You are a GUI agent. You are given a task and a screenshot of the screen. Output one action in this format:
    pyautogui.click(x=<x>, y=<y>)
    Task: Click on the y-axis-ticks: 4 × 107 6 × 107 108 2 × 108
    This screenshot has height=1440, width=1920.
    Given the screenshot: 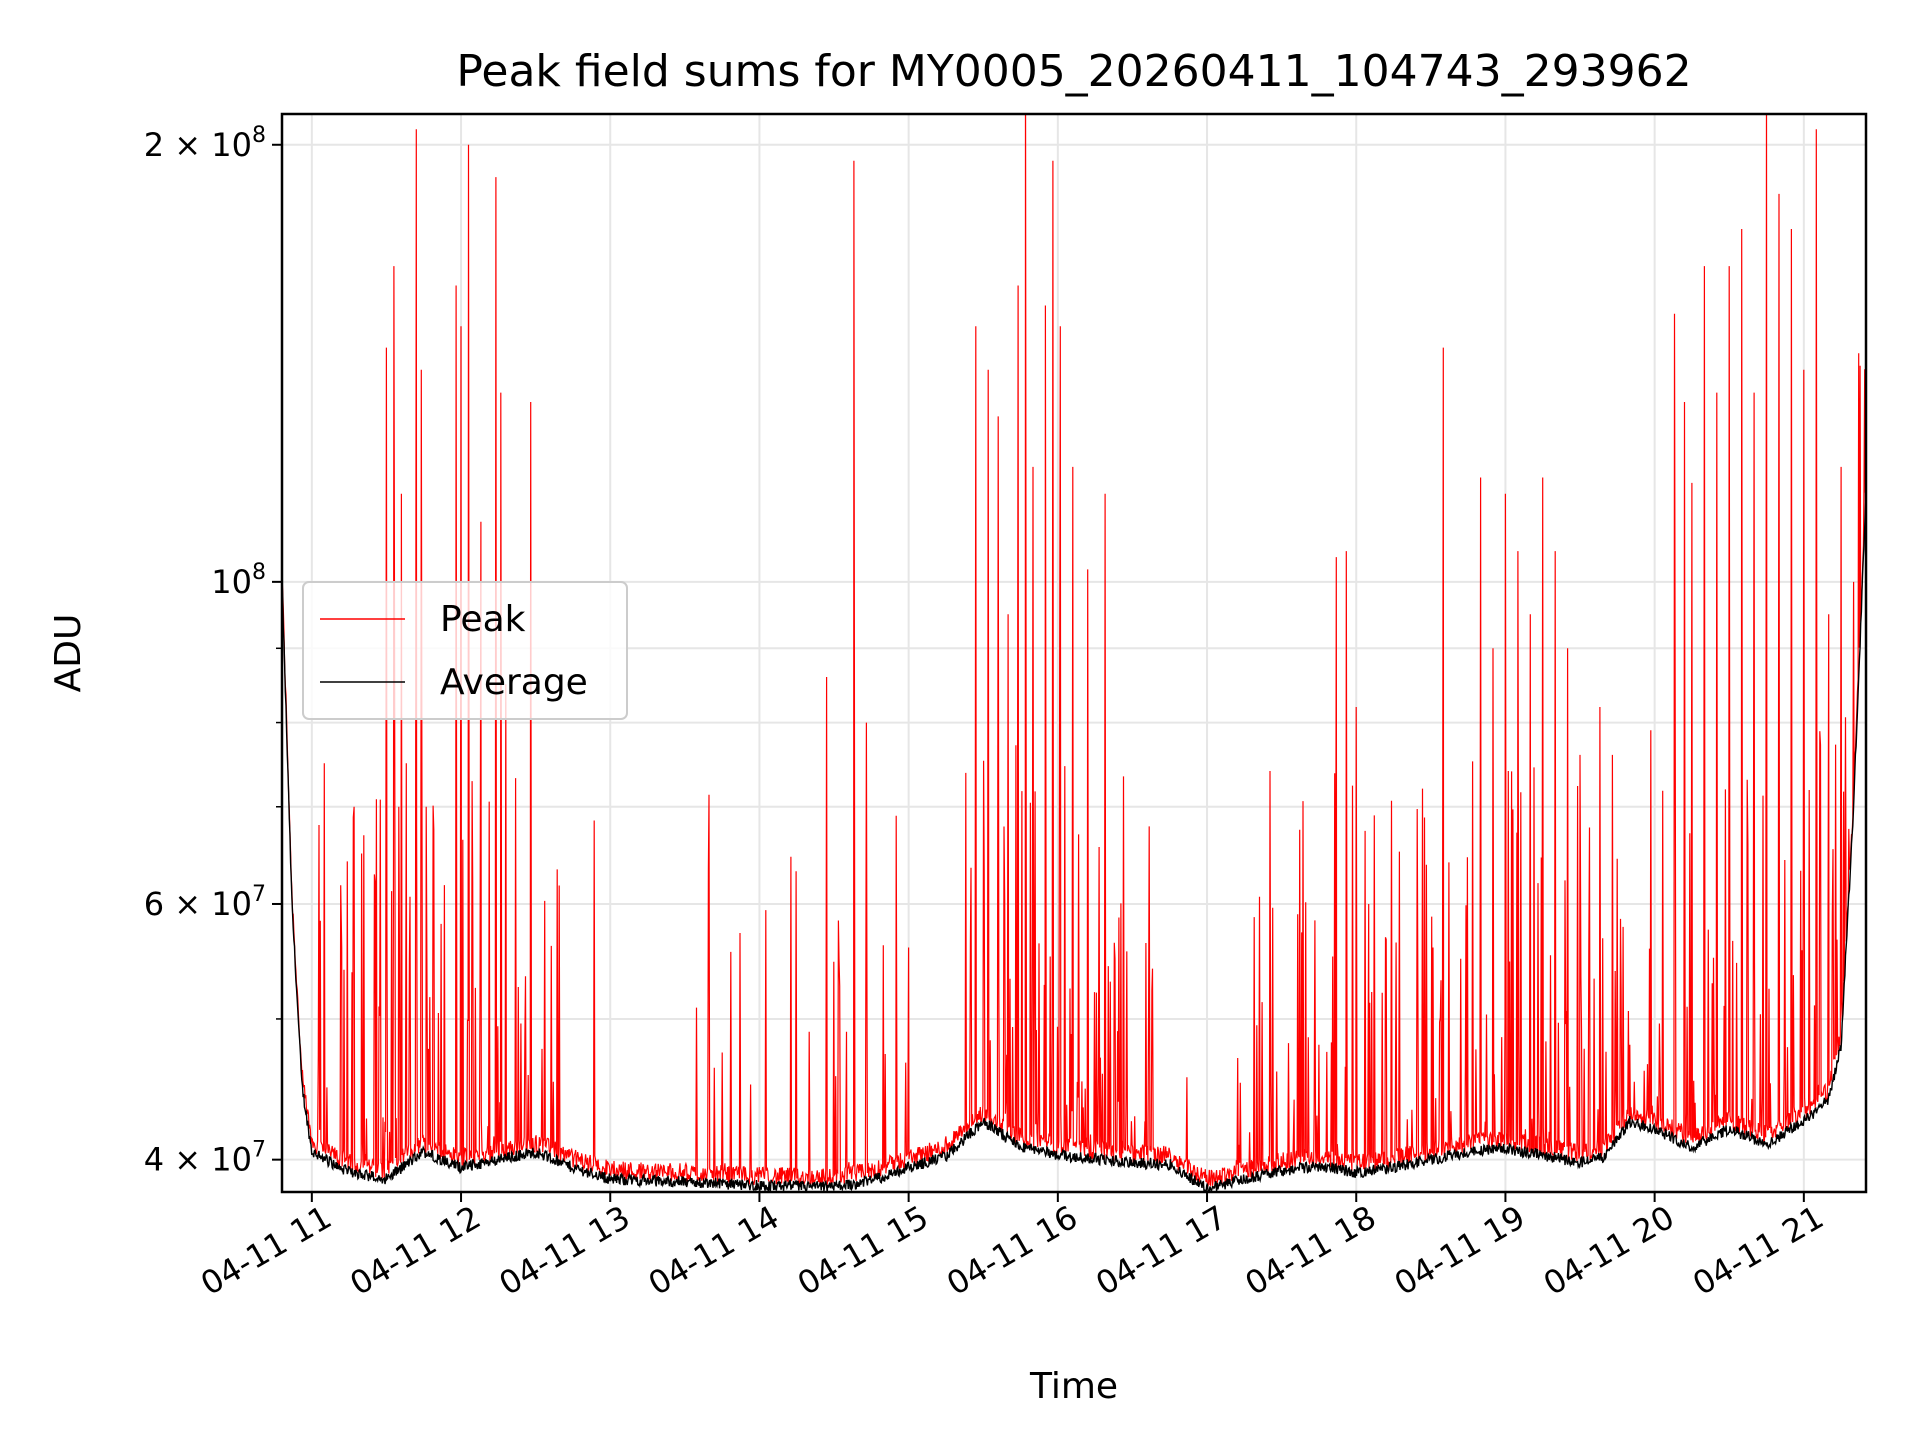 What is the action you would take?
    pyautogui.click(x=213, y=651)
    